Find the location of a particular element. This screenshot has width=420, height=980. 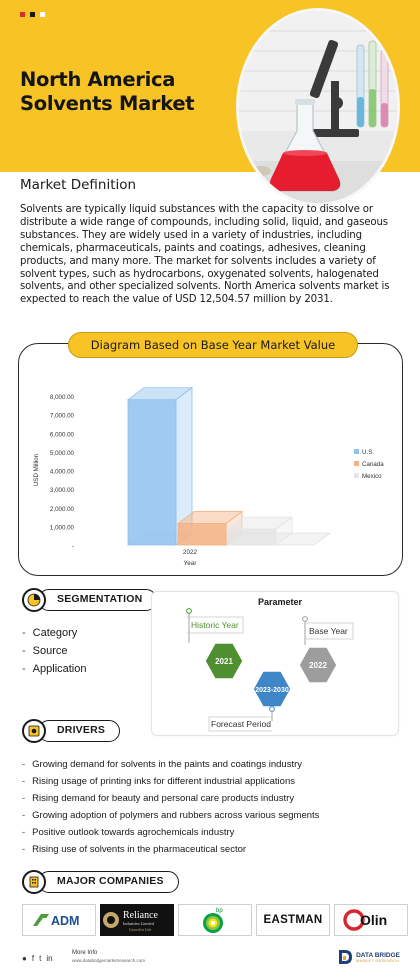

eastman-logo: EASTMAN is located at coordinates (293, 920).